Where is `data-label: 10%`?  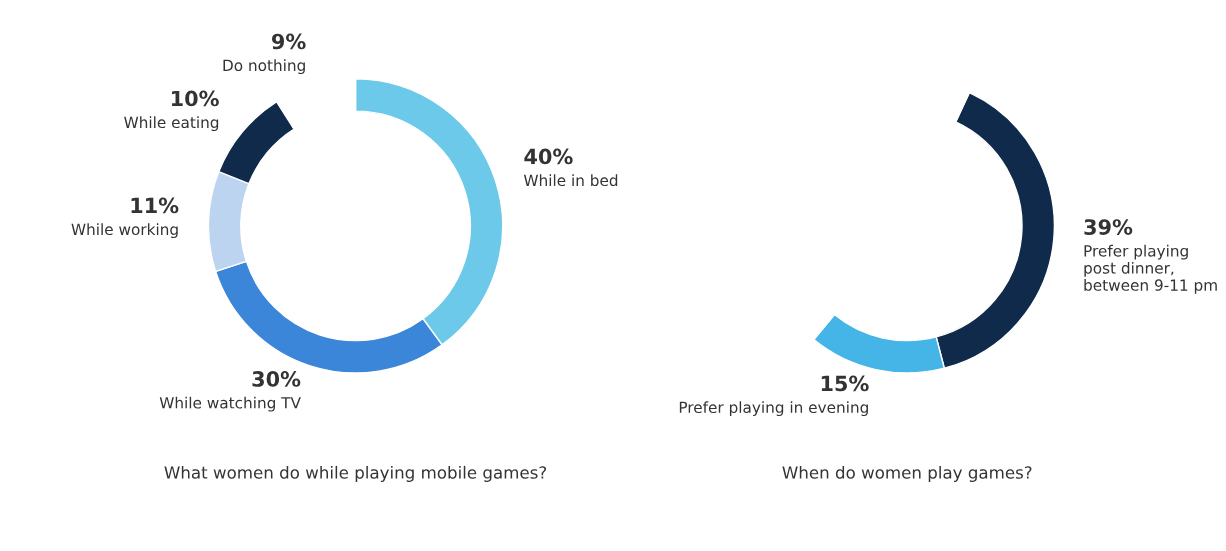 data-label: 10% is located at coordinates (195, 98).